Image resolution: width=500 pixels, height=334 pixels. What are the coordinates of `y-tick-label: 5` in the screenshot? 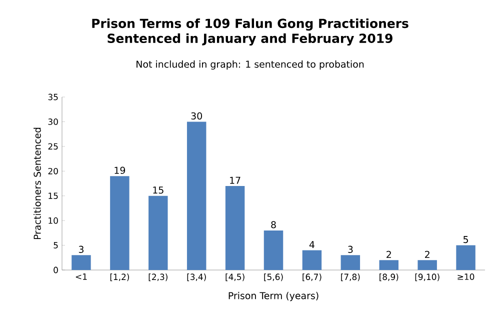 It's located at (56, 245).